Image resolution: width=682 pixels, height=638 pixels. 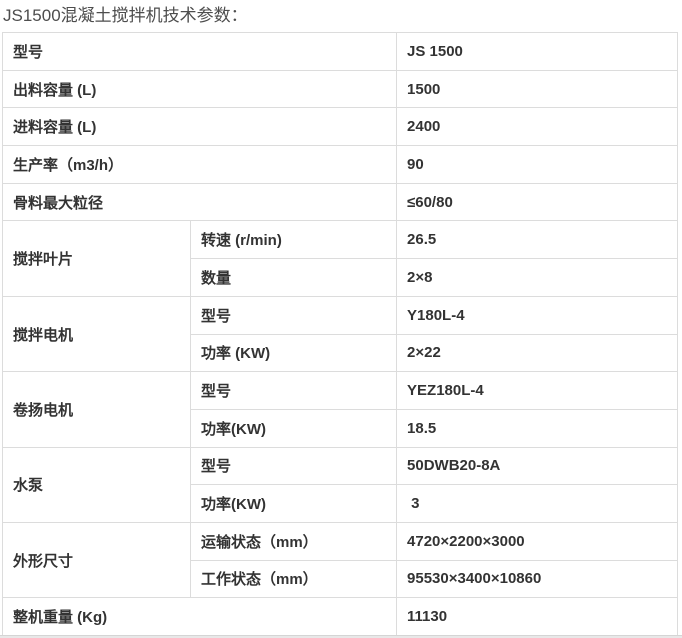 What do you see at coordinates (537, 503) in the screenshot?
I see `spec-value: 3` at bounding box center [537, 503].